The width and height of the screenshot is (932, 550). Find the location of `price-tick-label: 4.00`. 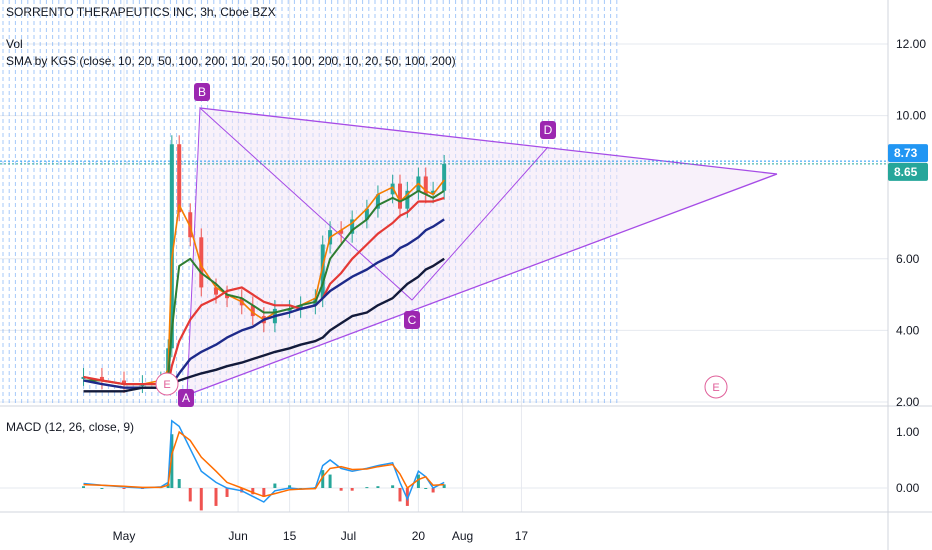

price-tick-label: 4.00 is located at coordinates (908, 330).